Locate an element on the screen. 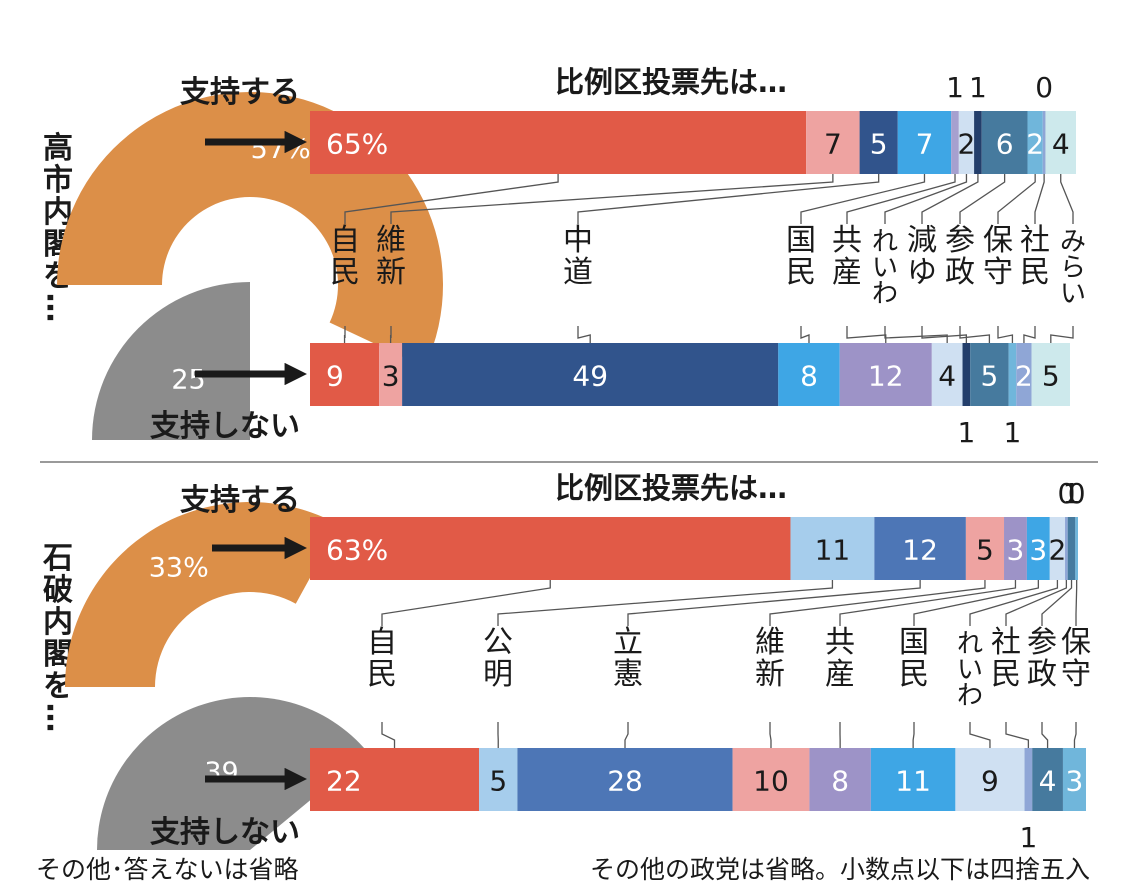  ishiba-nonsupport-bar-value-label: 22 is located at coordinates (344, 781).